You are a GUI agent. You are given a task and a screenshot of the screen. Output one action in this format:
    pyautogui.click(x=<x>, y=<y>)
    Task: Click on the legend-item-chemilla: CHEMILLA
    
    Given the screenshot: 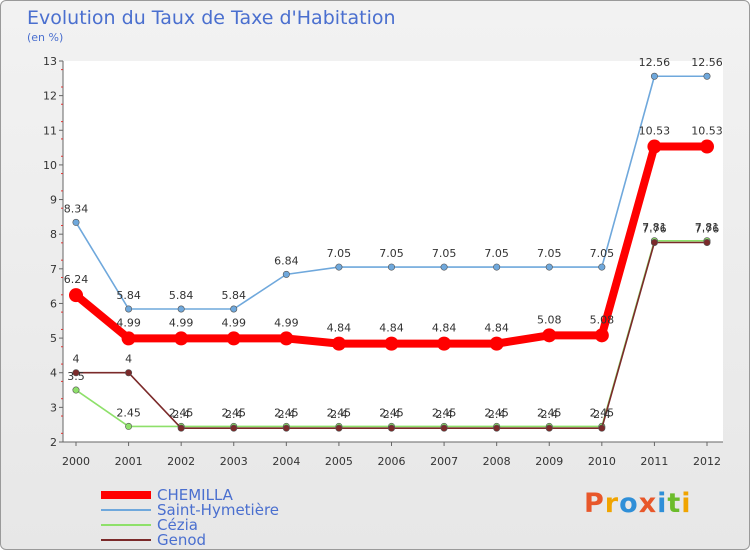 What is the action you would take?
    pyautogui.click(x=221, y=495)
    